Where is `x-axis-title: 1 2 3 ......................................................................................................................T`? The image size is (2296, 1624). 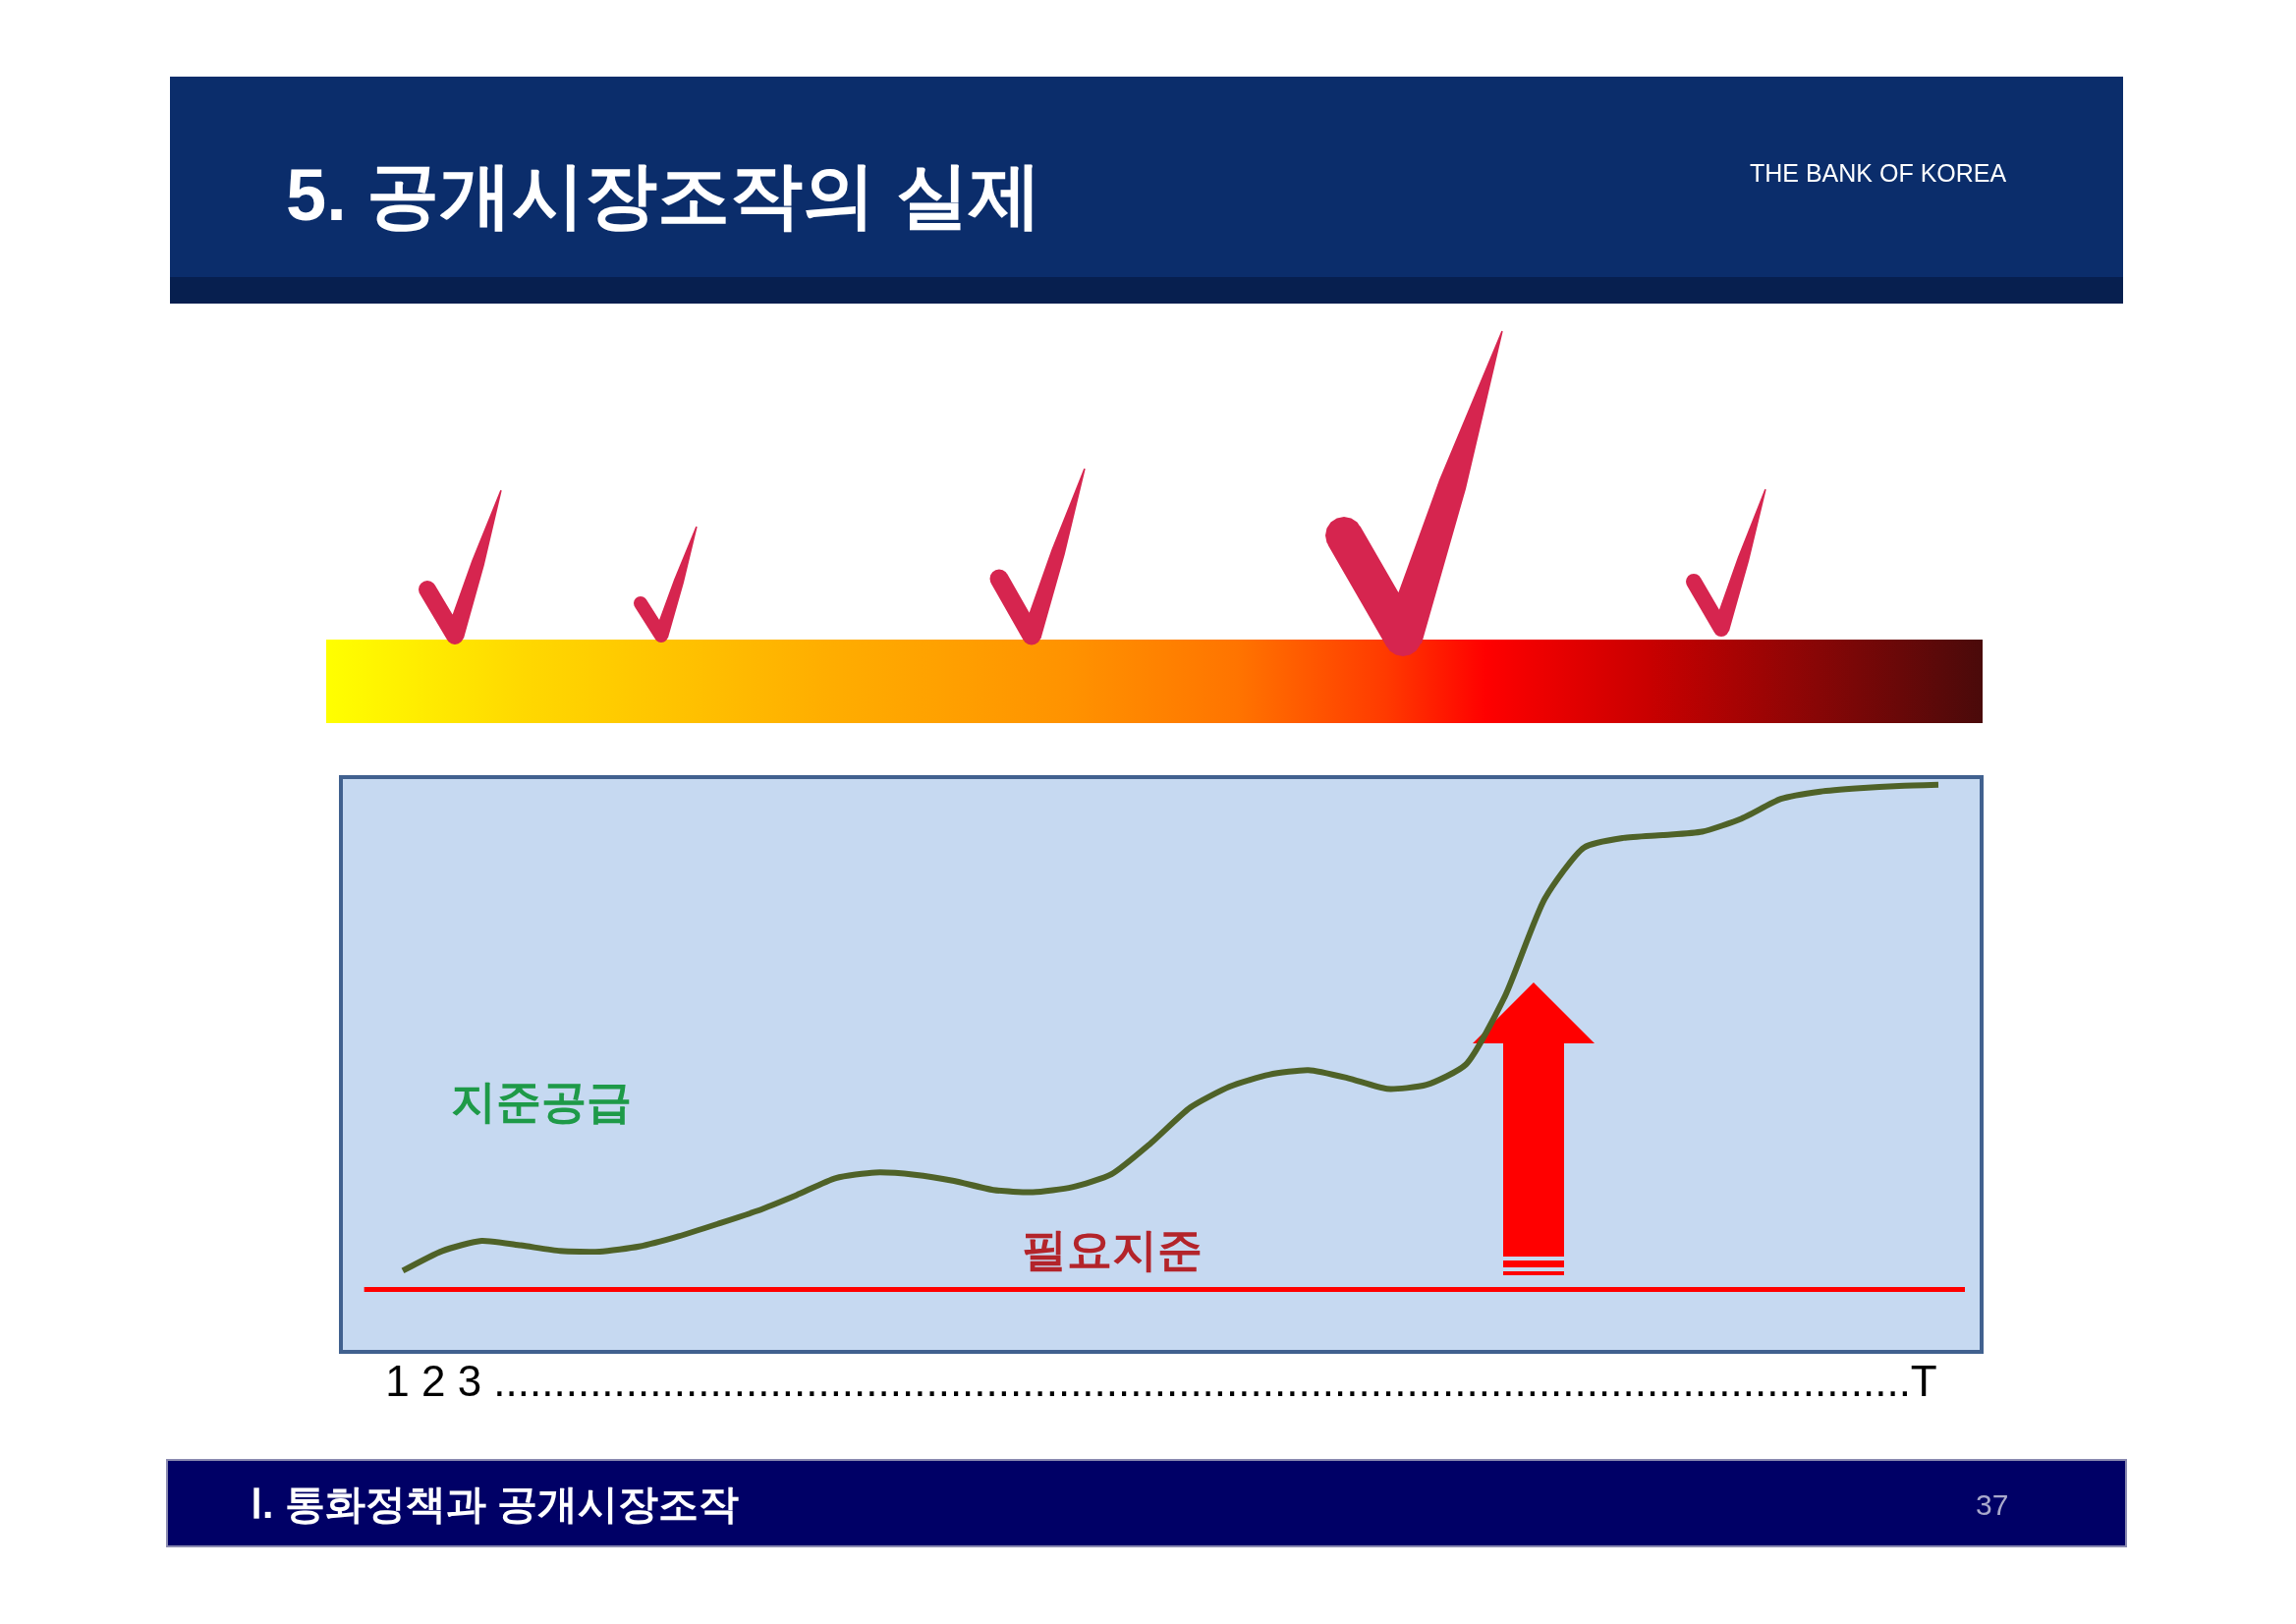
x-axis-title: 1 2 3 ......................................................................................................................T is located at coordinates (1161, 1380).